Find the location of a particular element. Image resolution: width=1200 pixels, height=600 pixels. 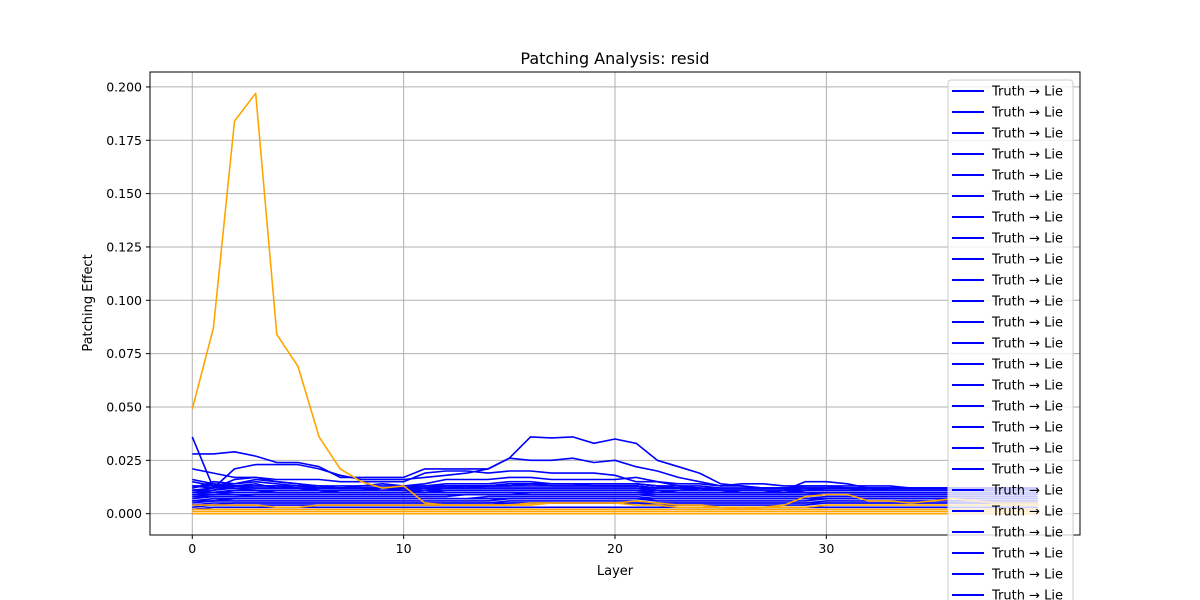

x-tick-label: 30 is located at coordinates (826, 548).